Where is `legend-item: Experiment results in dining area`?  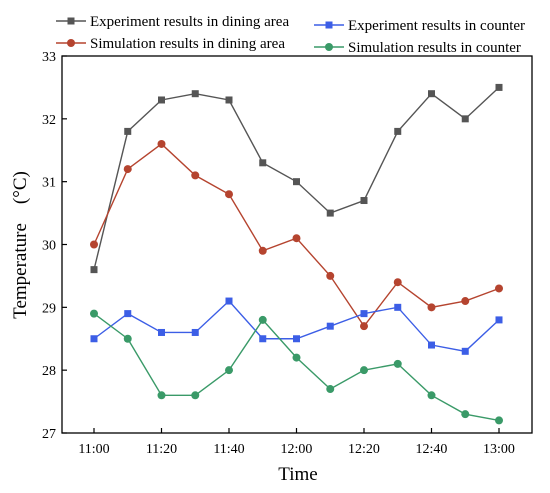 legend-item: Experiment results in dining area is located at coordinates (172, 22).